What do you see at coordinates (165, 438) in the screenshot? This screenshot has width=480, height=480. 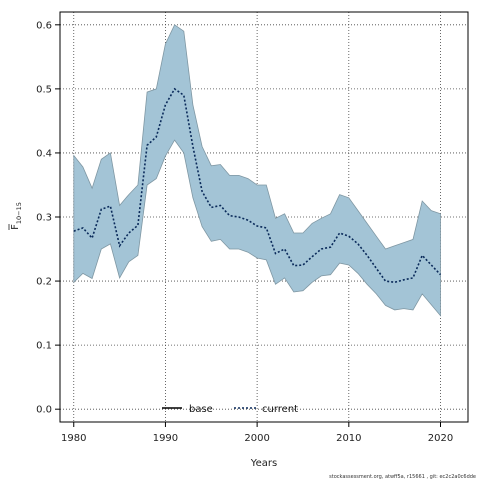 I see `x-tick-label: 1990` at bounding box center [165, 438].